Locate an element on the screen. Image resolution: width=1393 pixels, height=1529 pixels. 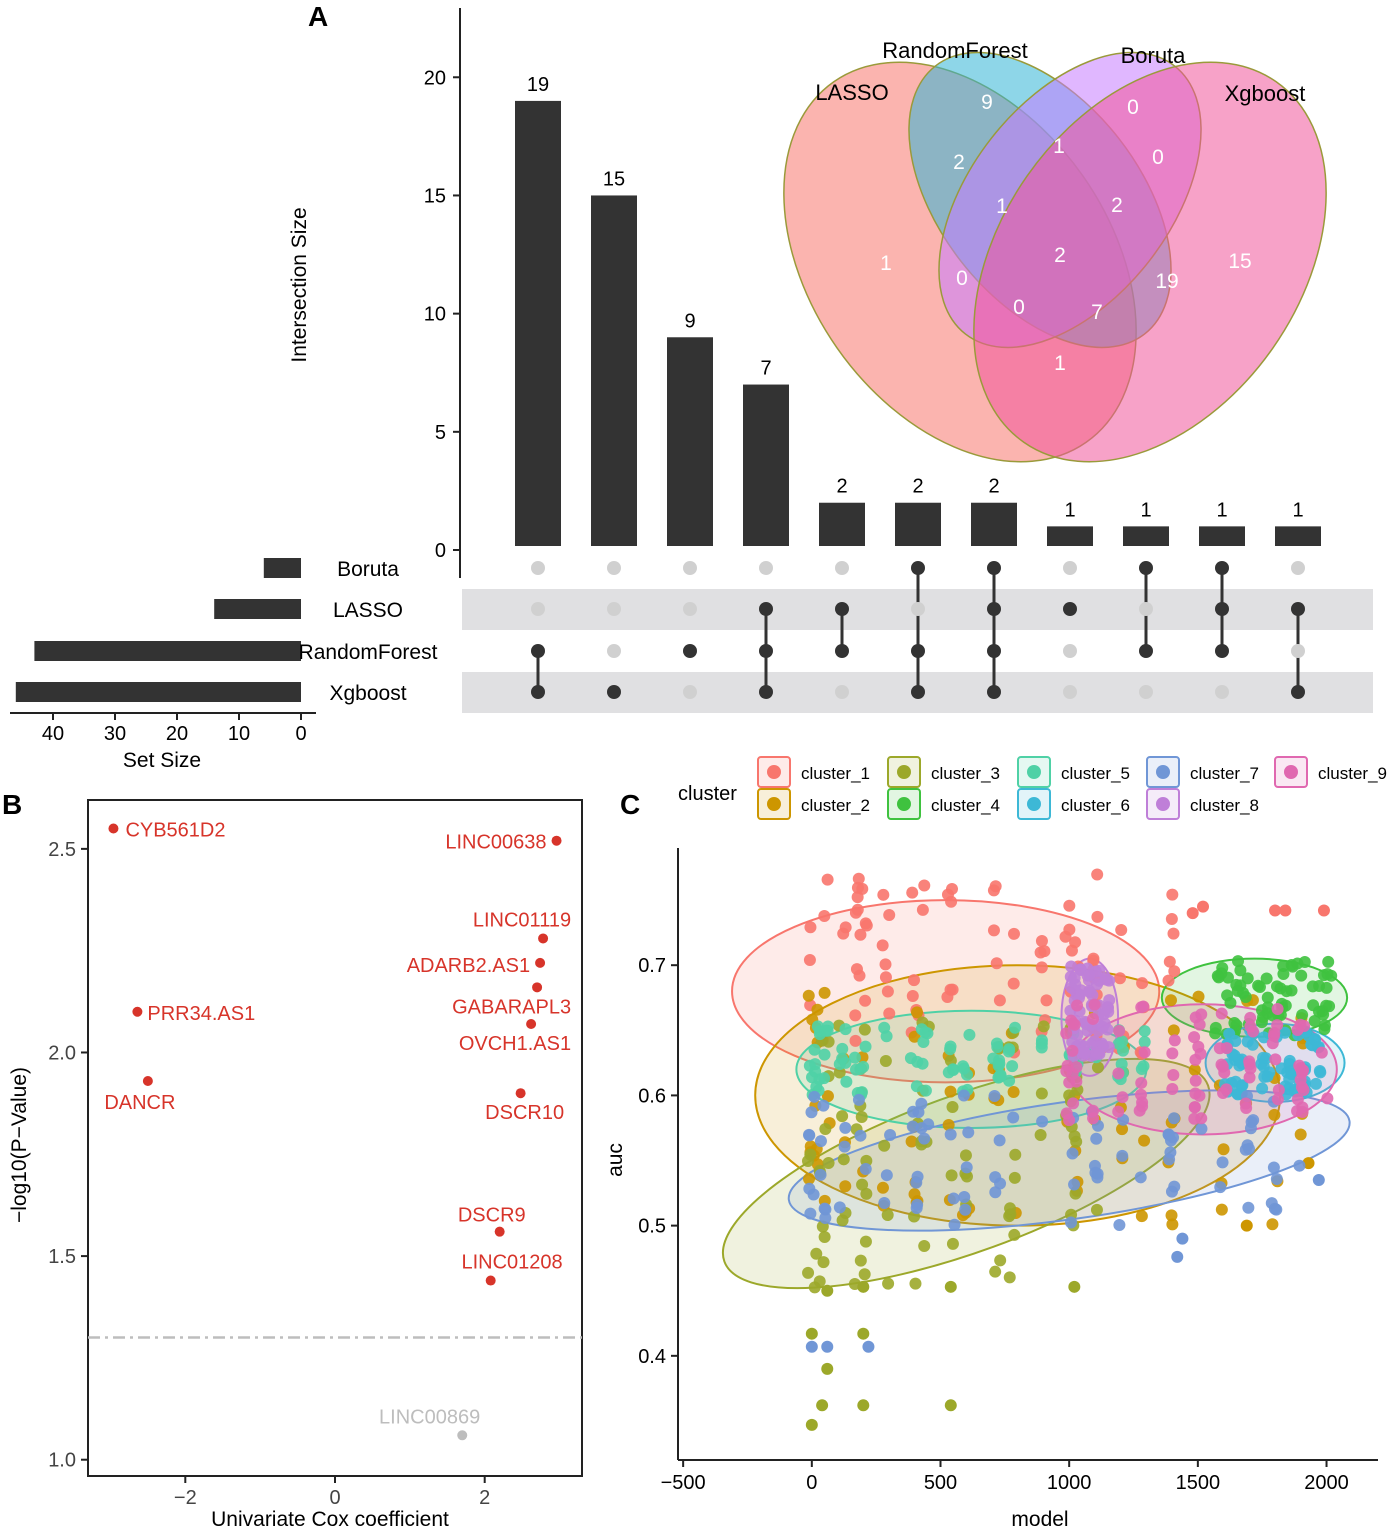
intersection-size-label: Intersection Size is located at coordinates (299, 284).